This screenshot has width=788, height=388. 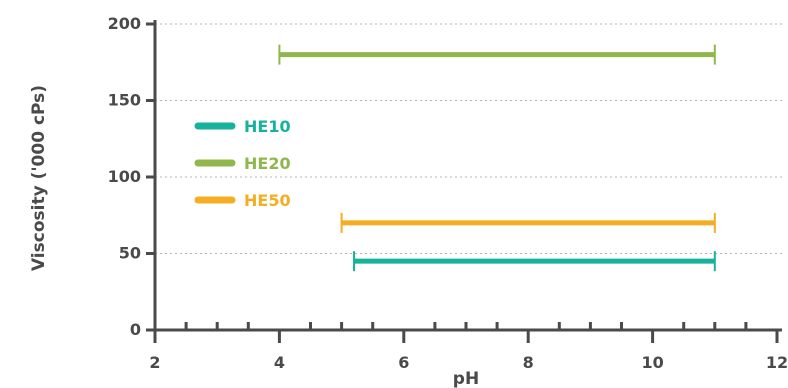 What do you see at coordinates (466, 378) in the screenshot?
I see `x-axis-title: pH` at bounding box center [466, 378].